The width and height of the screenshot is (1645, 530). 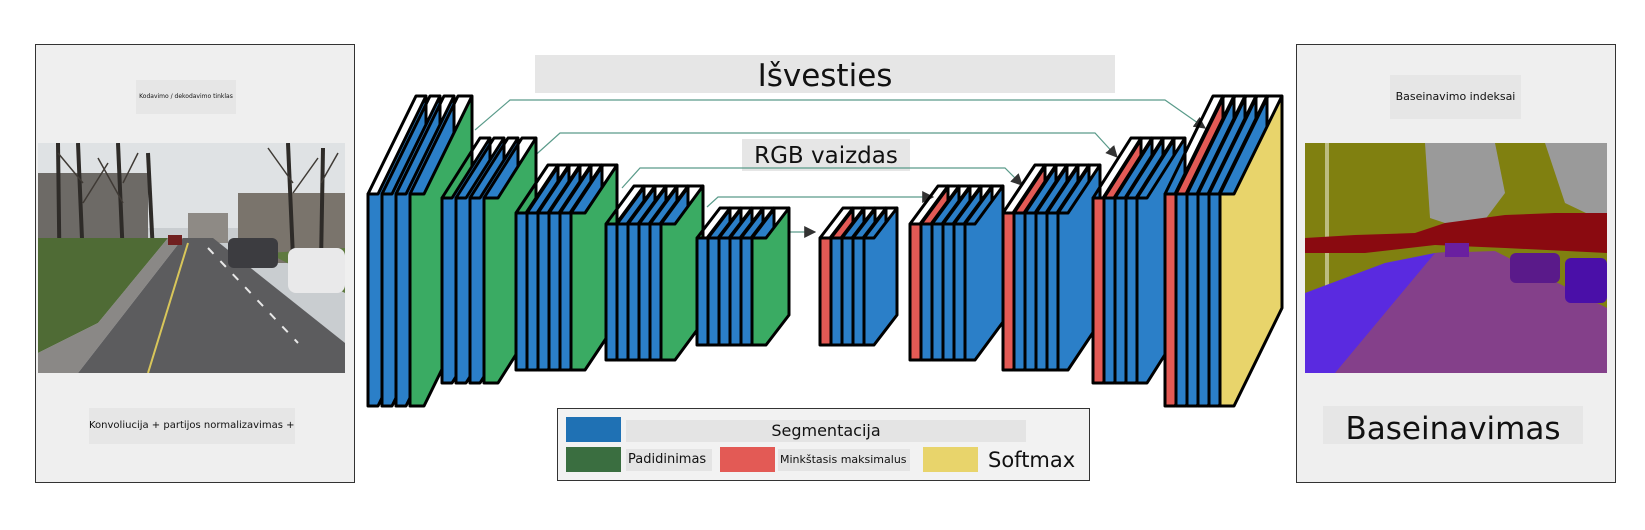 I want to click on legend-swatch-upsampling, so click(x=593, y=459).